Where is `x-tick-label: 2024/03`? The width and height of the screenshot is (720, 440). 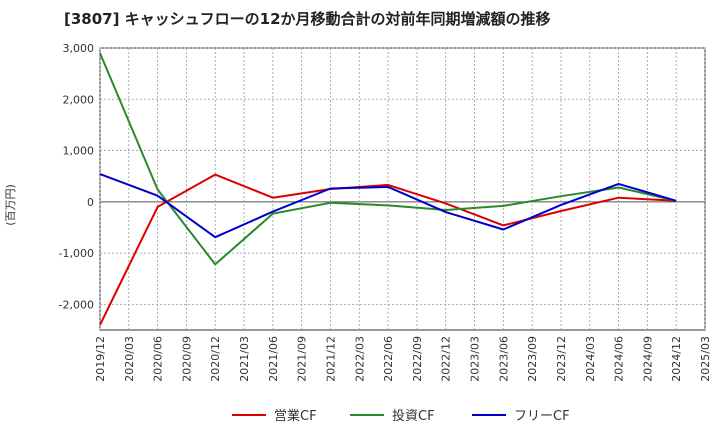
x-tick-label: 2024/03 is located at coordinates (590, 359).